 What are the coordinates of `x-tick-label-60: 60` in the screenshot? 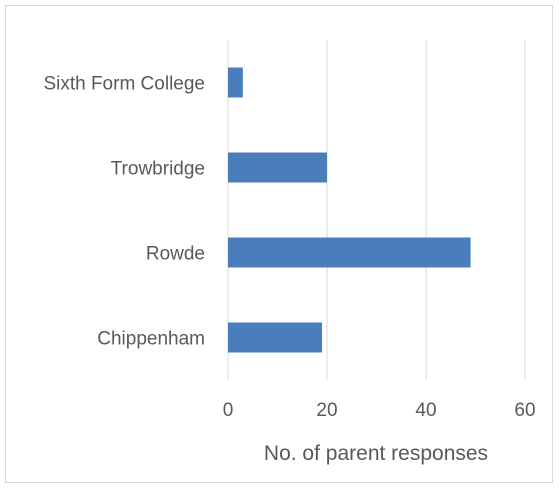 It's located at (524, 410).